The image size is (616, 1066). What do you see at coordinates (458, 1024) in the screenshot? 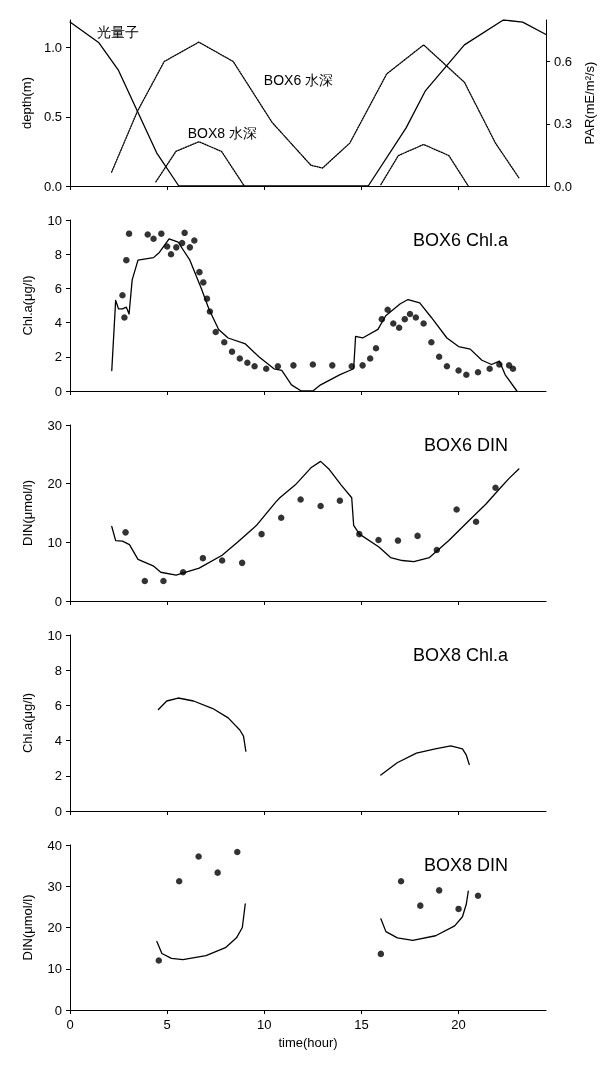
I see `x-tick-label: 20` at bounding box center [458, 1024].